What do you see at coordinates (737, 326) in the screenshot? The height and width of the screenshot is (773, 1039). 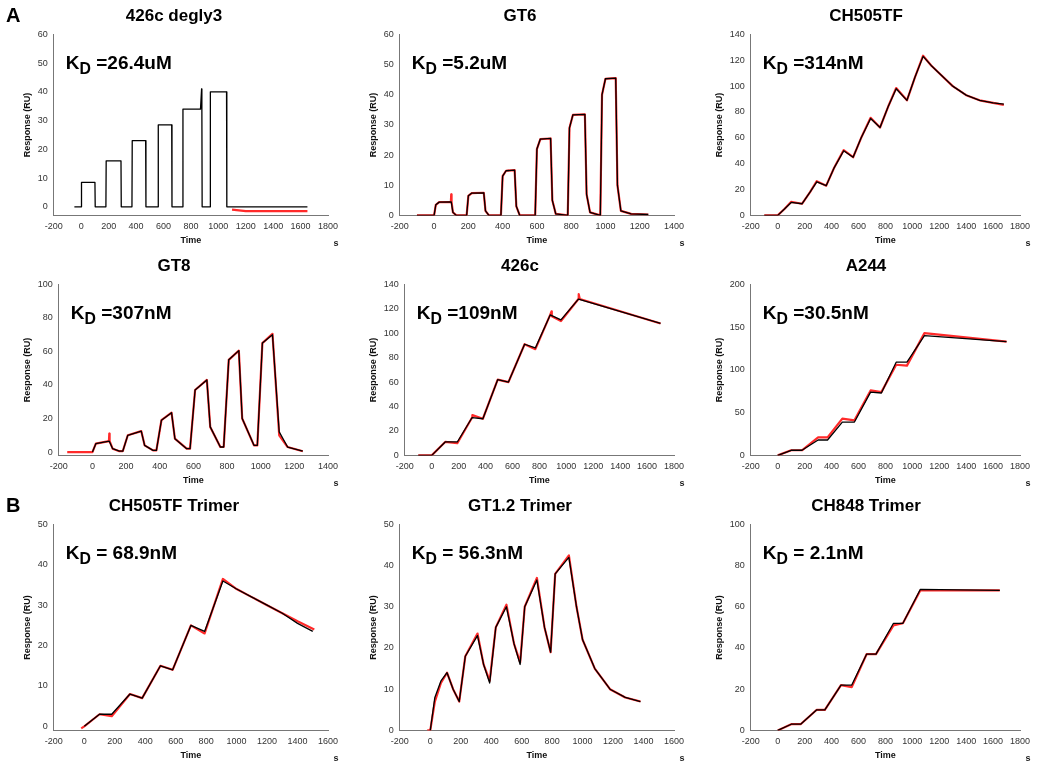 I see `y-tick-label: 150` at bounding box center [737, 326].